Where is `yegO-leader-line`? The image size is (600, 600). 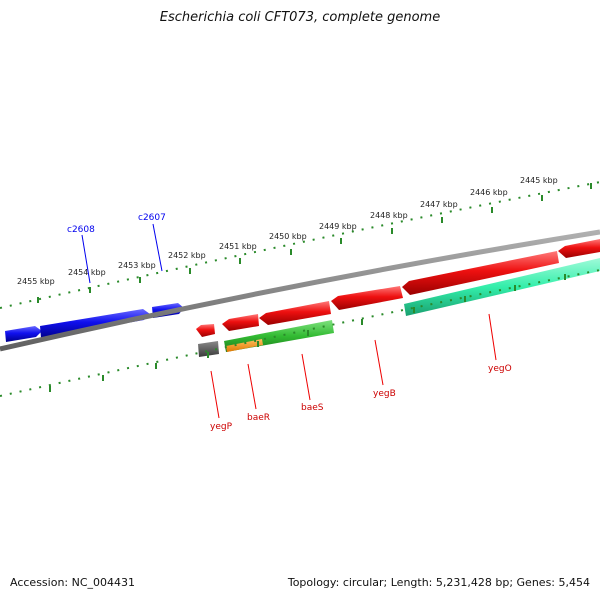
yegO-leader-line is located at coordinates (492, 337).